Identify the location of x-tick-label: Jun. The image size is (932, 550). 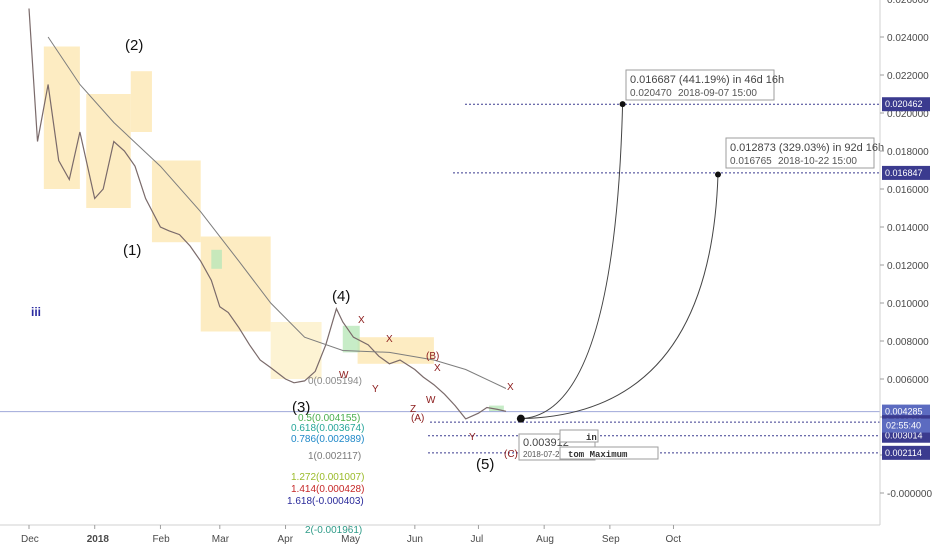
(415, 539).